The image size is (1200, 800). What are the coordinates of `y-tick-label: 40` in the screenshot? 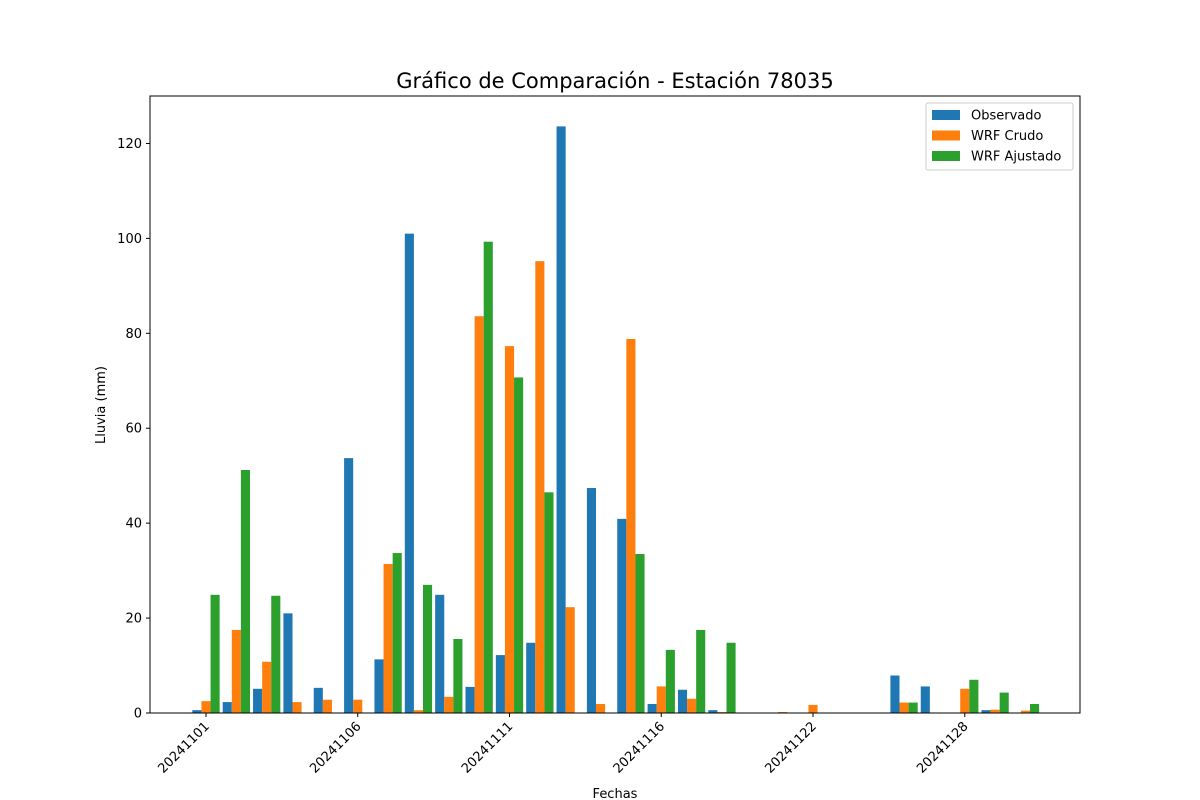 It's located at (133, 524).